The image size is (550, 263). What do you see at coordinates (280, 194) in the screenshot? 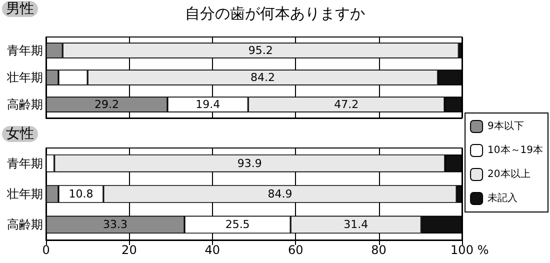
I see `data-label: 84.9` at bounding box center [280, 194].